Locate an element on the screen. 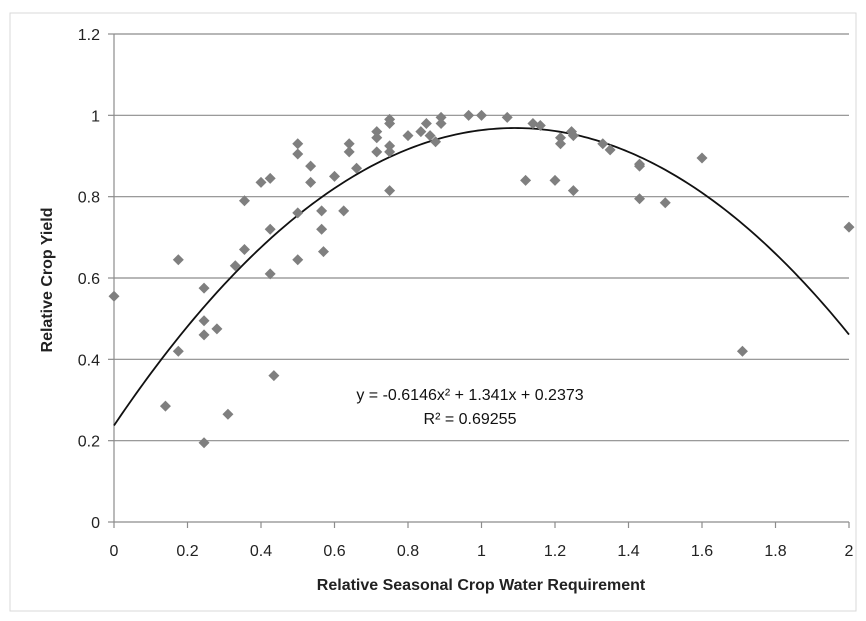  x-tick-label: 0.8 is located at coordinates (408, 551).